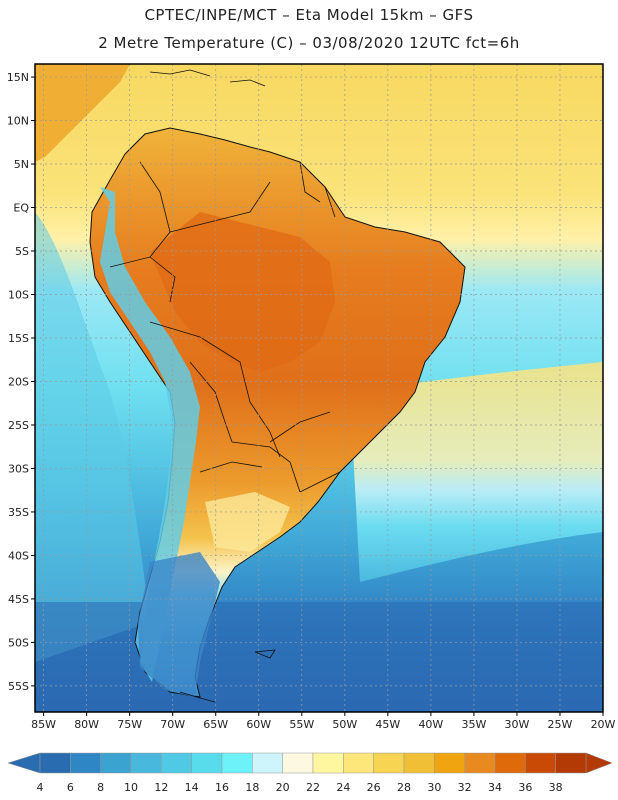 The width and height of the screenshot is (618, 800). Describe the element at coordinates (40, 787) in the screenshot. I see `colorbar-label: 4` at that location.